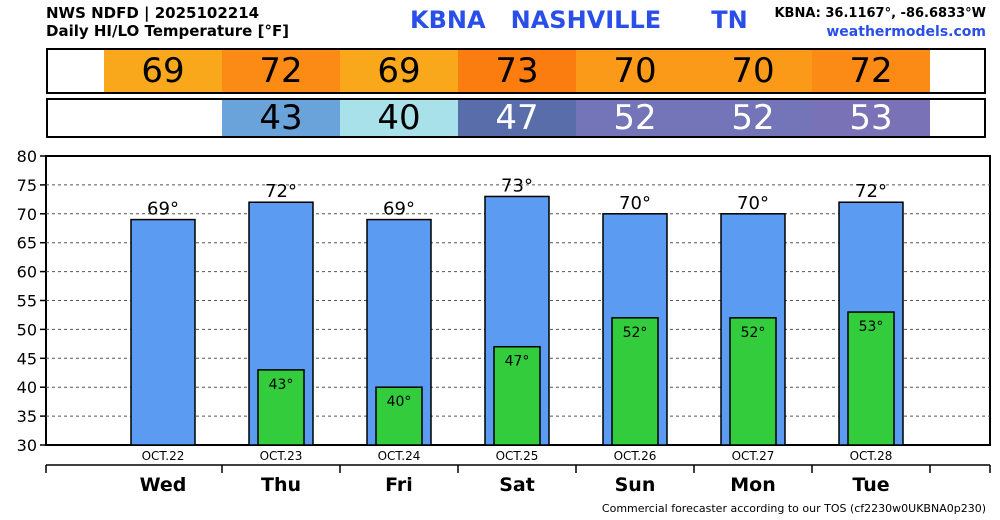  Describe the element at coordinates (870, 485) in the screenshot. I see `day-label: Tue` at that location.